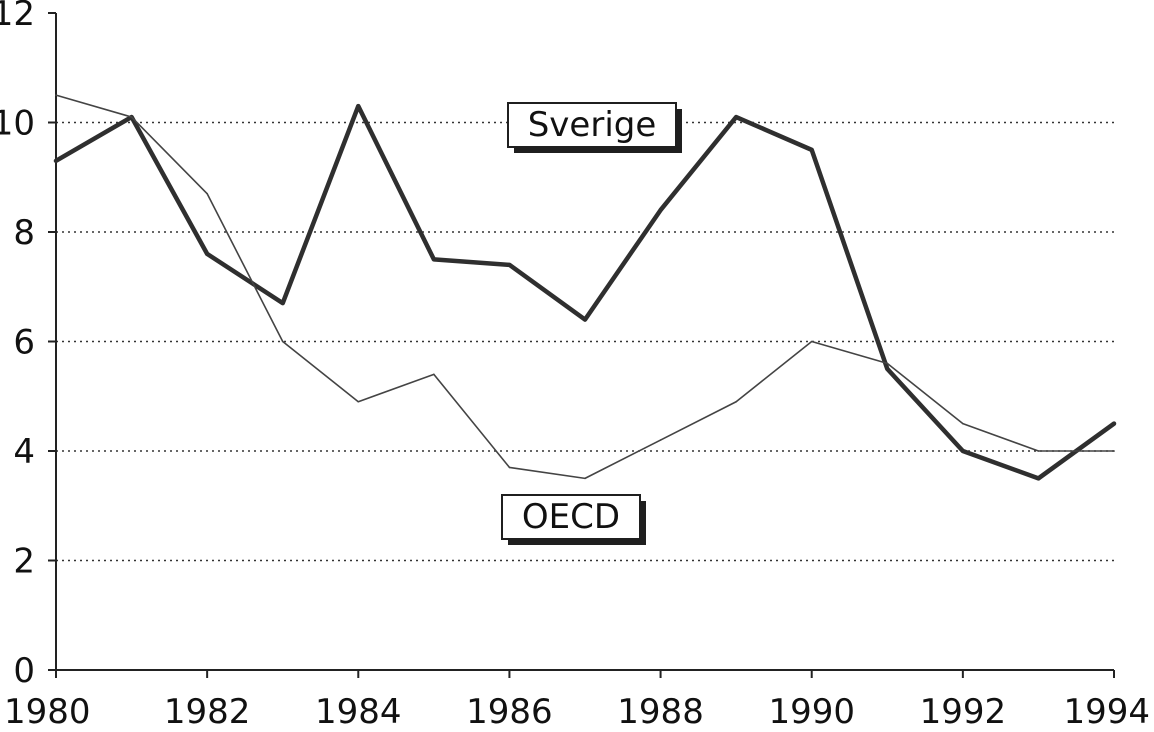 The height and width of the screenshot is (732, 1154). Describe the element at coordinates (509, 709) in the screenshot. I see `x-tick-label-1986: 1986` at that location.